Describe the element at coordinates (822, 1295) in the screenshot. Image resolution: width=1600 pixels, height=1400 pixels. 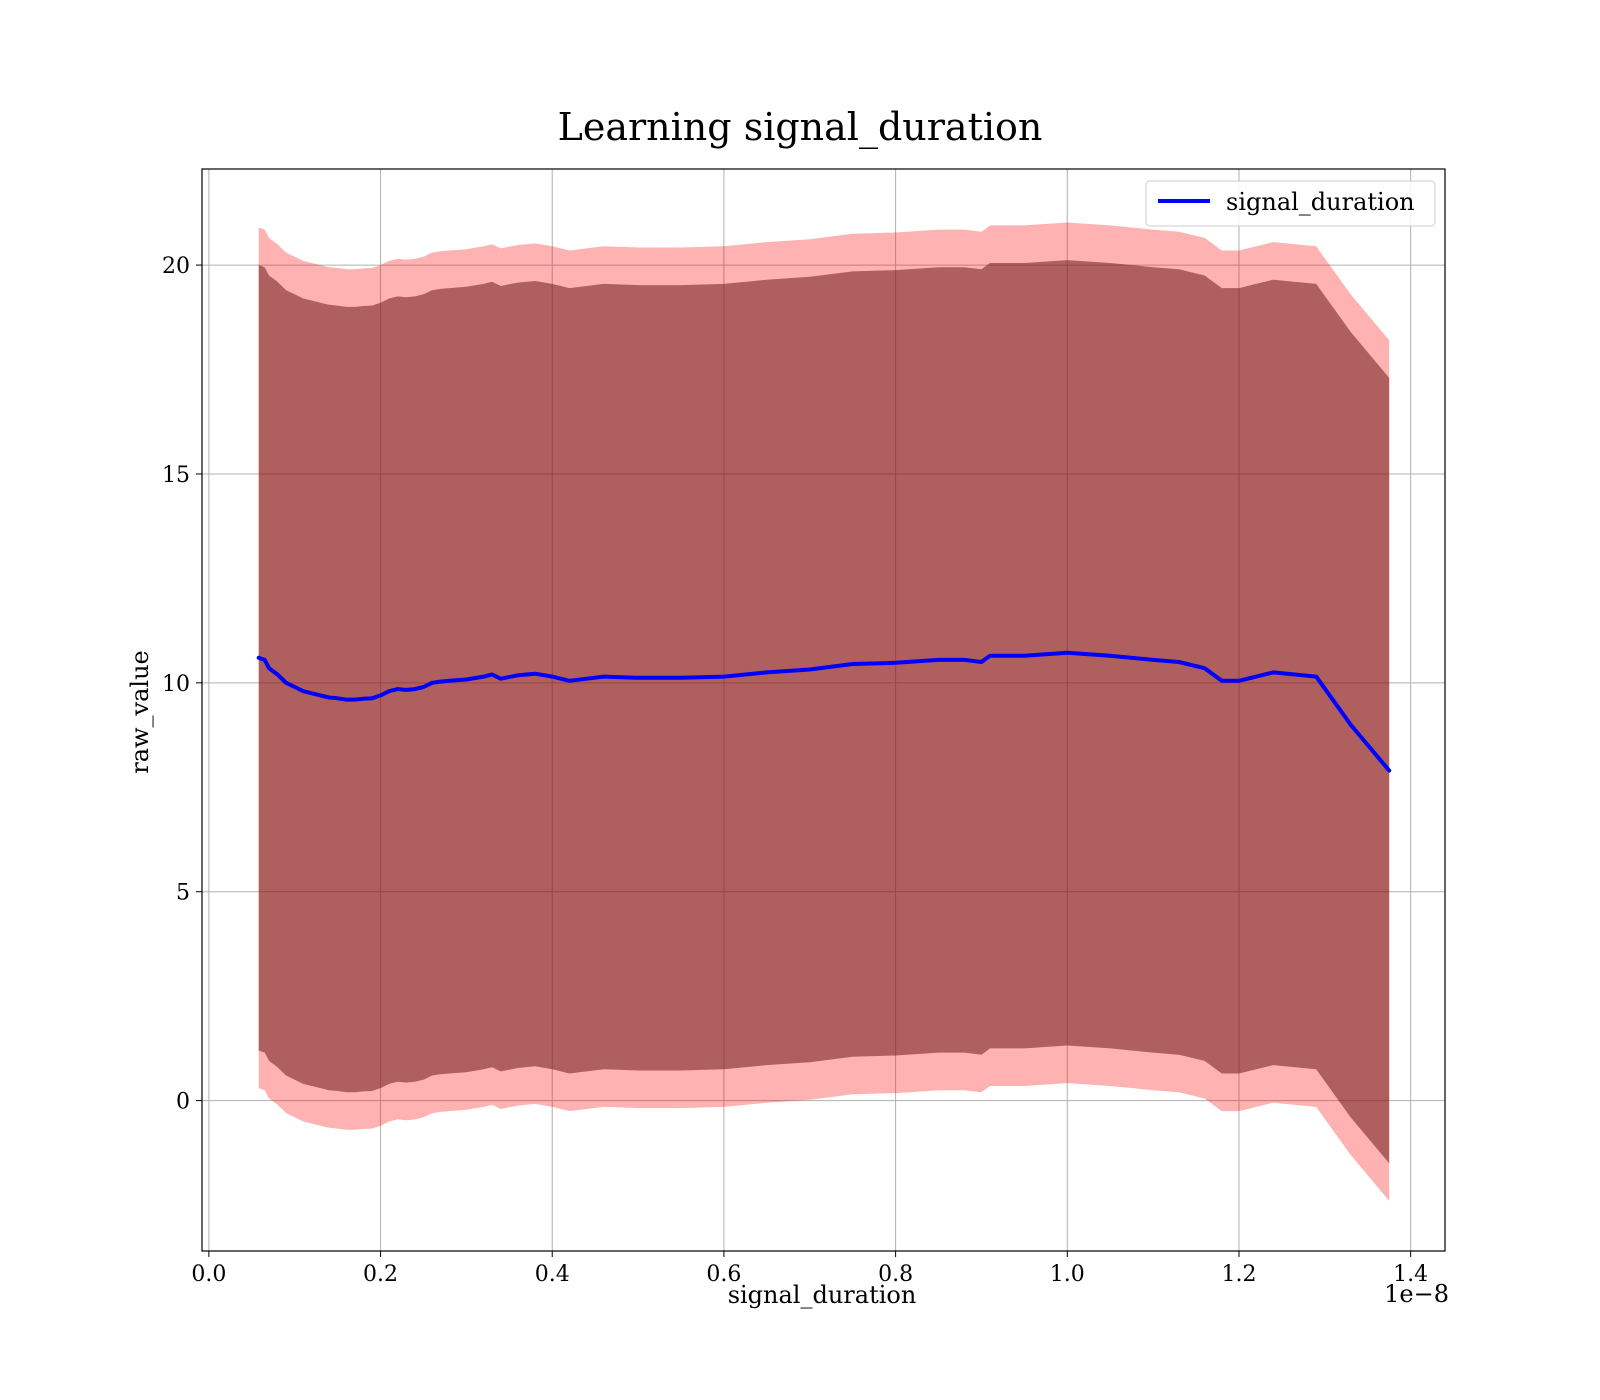
I see `x-axis-label: signal_duration` at that location.